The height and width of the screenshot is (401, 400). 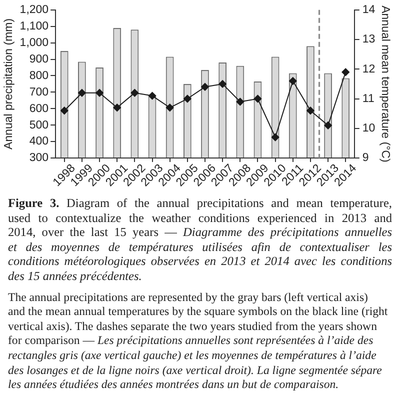 I want to click on text: used to contextualize the weather conditions experienced in 2013 and, so click(x=200, y=217).